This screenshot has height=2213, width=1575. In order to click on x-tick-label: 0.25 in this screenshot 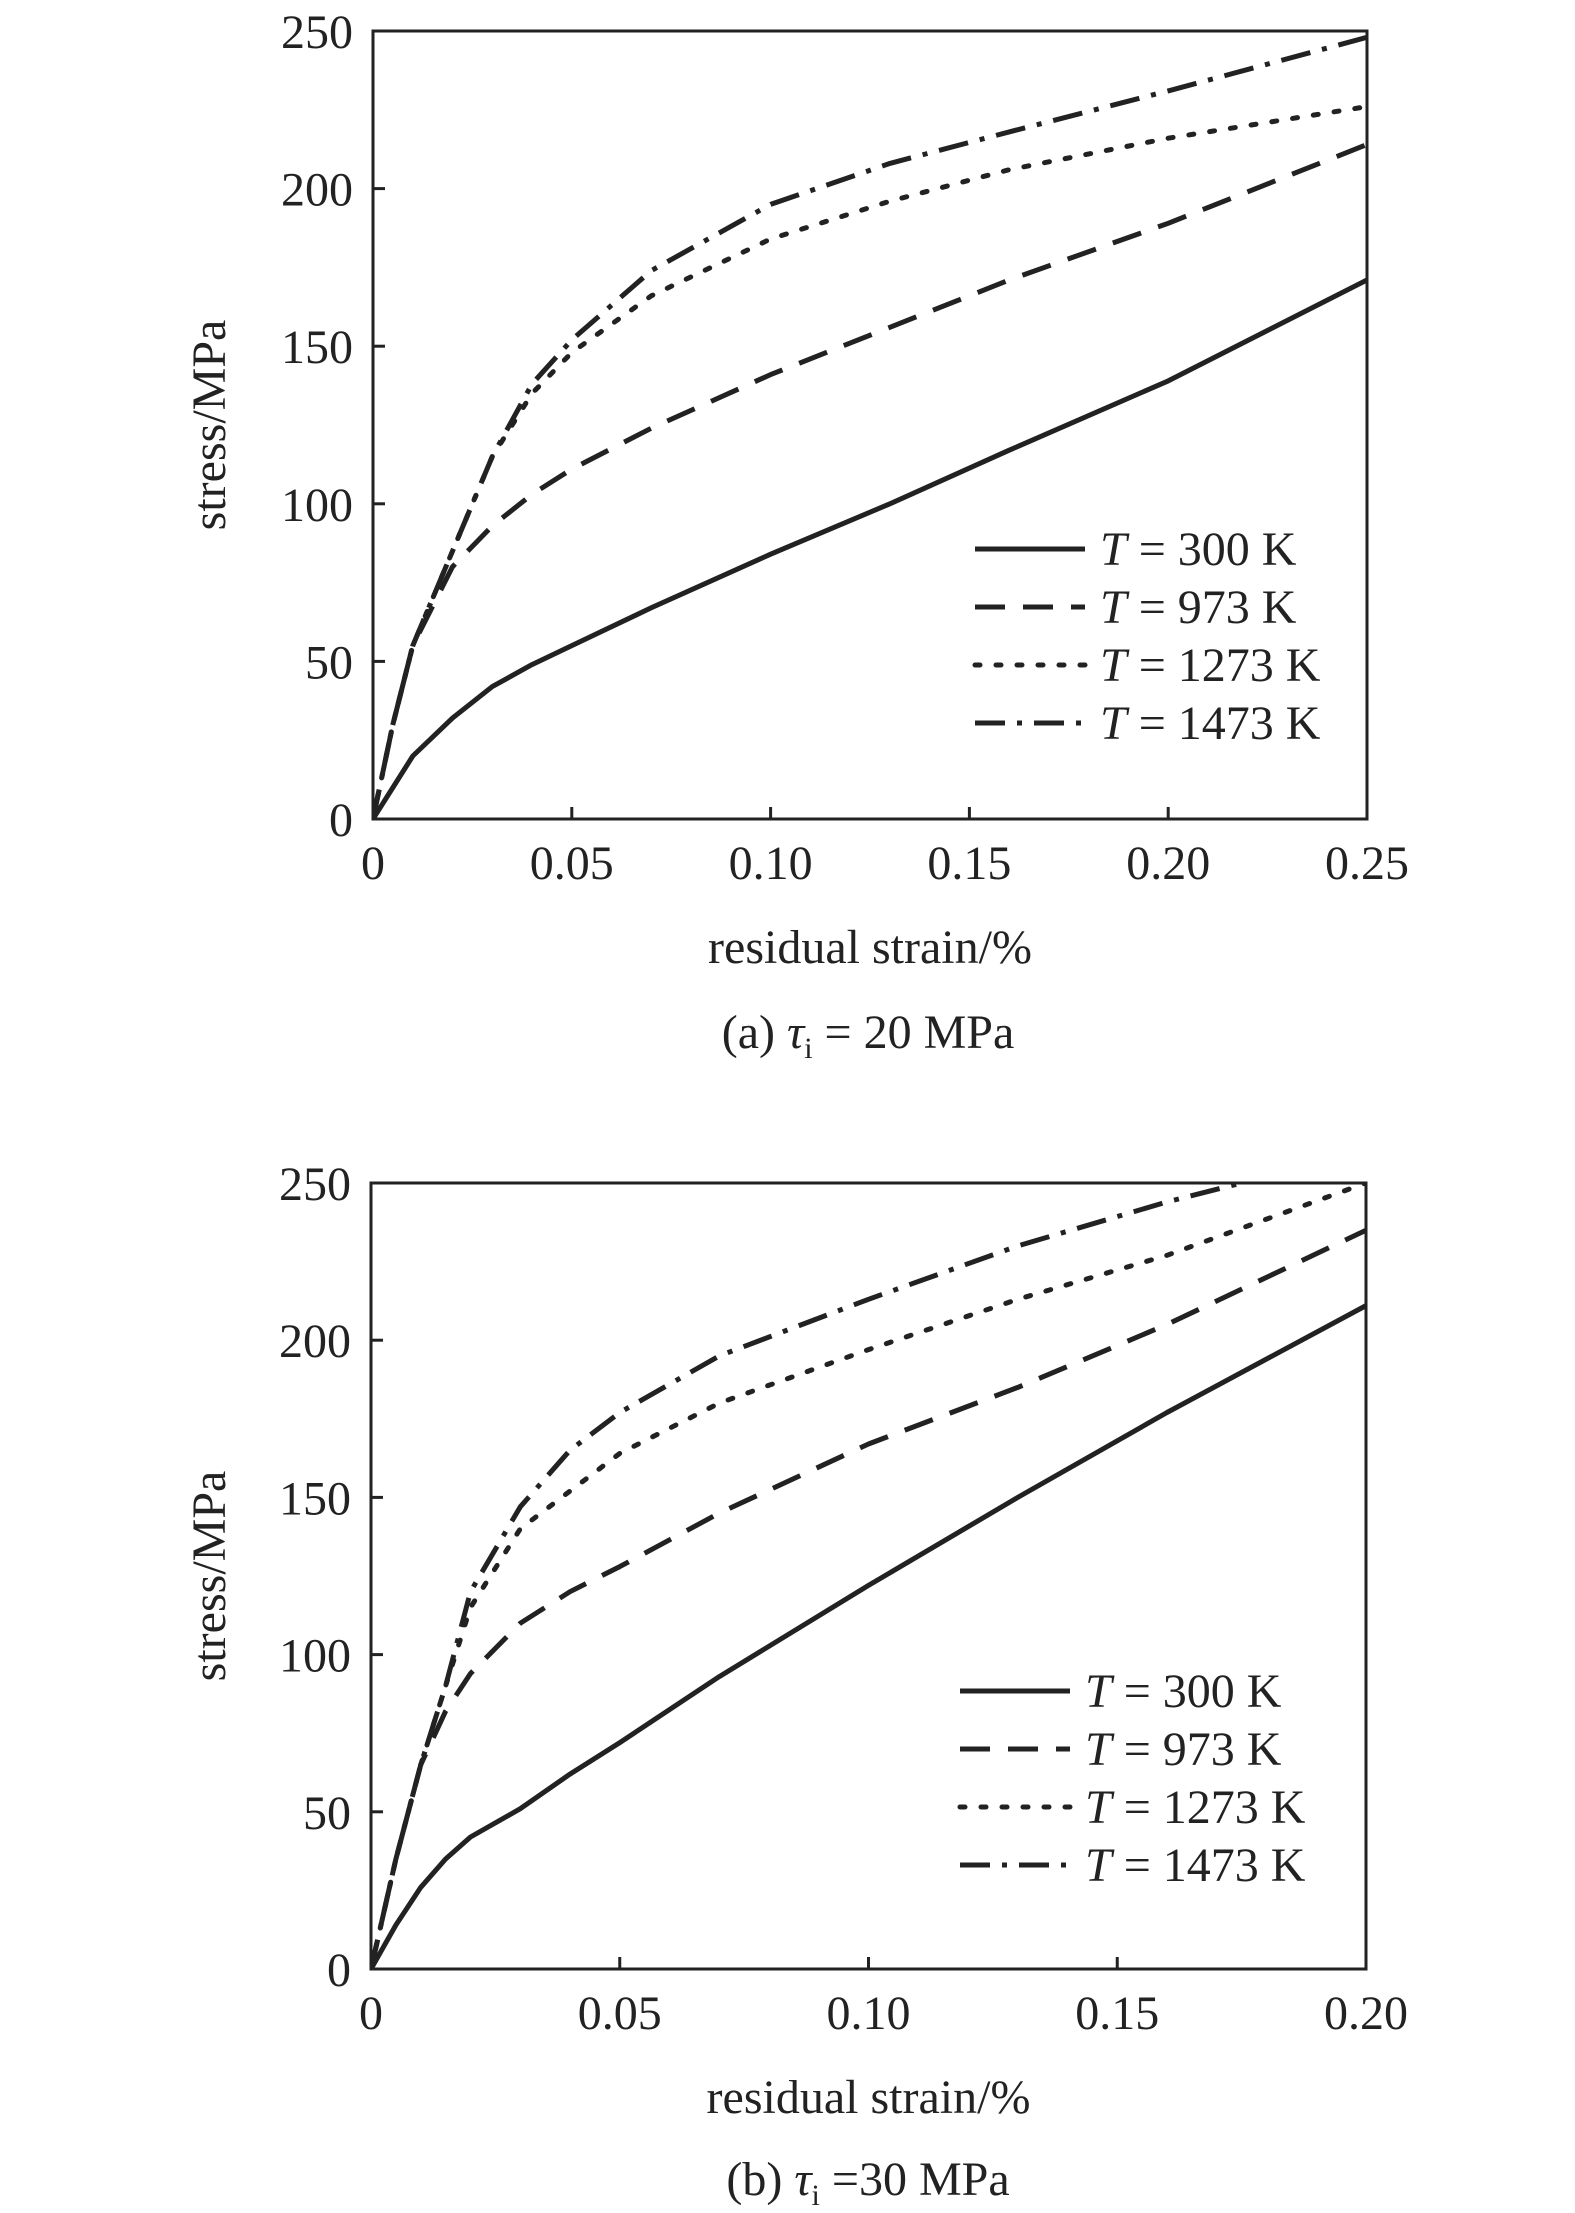, I will do `click(1367, 863)`.